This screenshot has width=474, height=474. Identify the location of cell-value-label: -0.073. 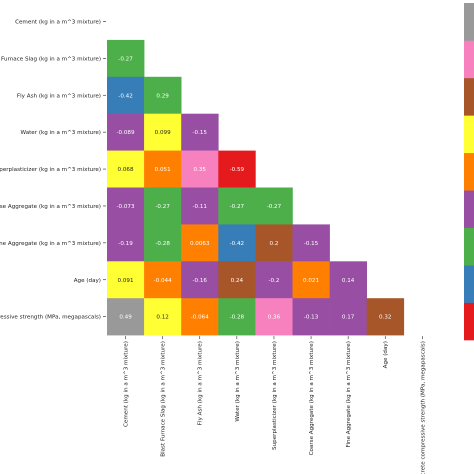
(126, 207).